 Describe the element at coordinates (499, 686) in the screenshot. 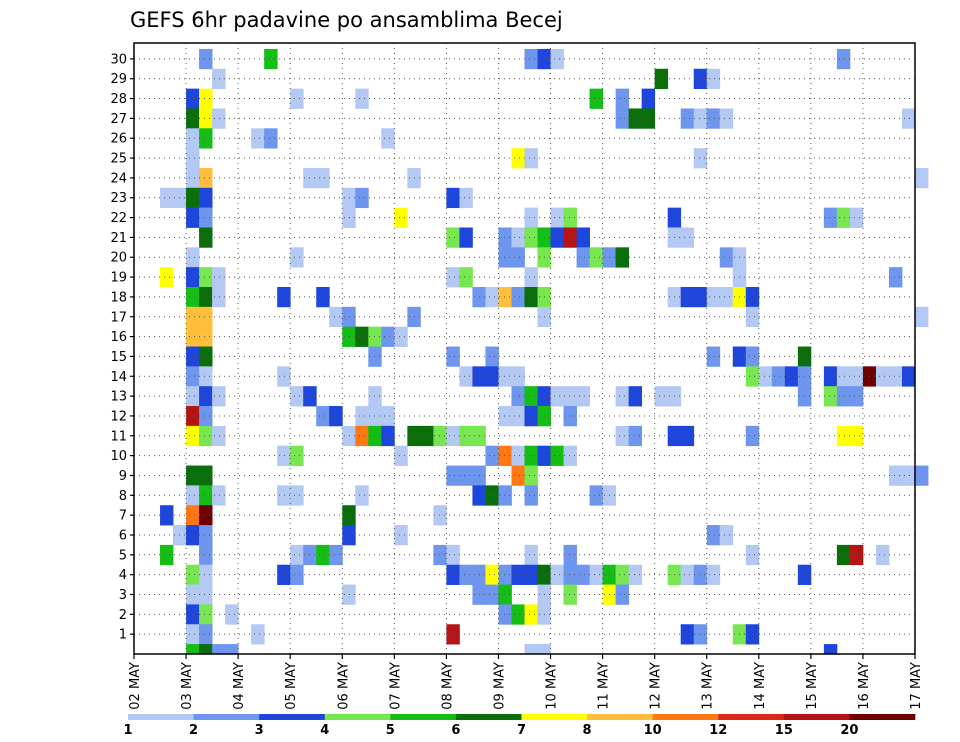

I see `x-tick-label: 09 MAY` at that location.